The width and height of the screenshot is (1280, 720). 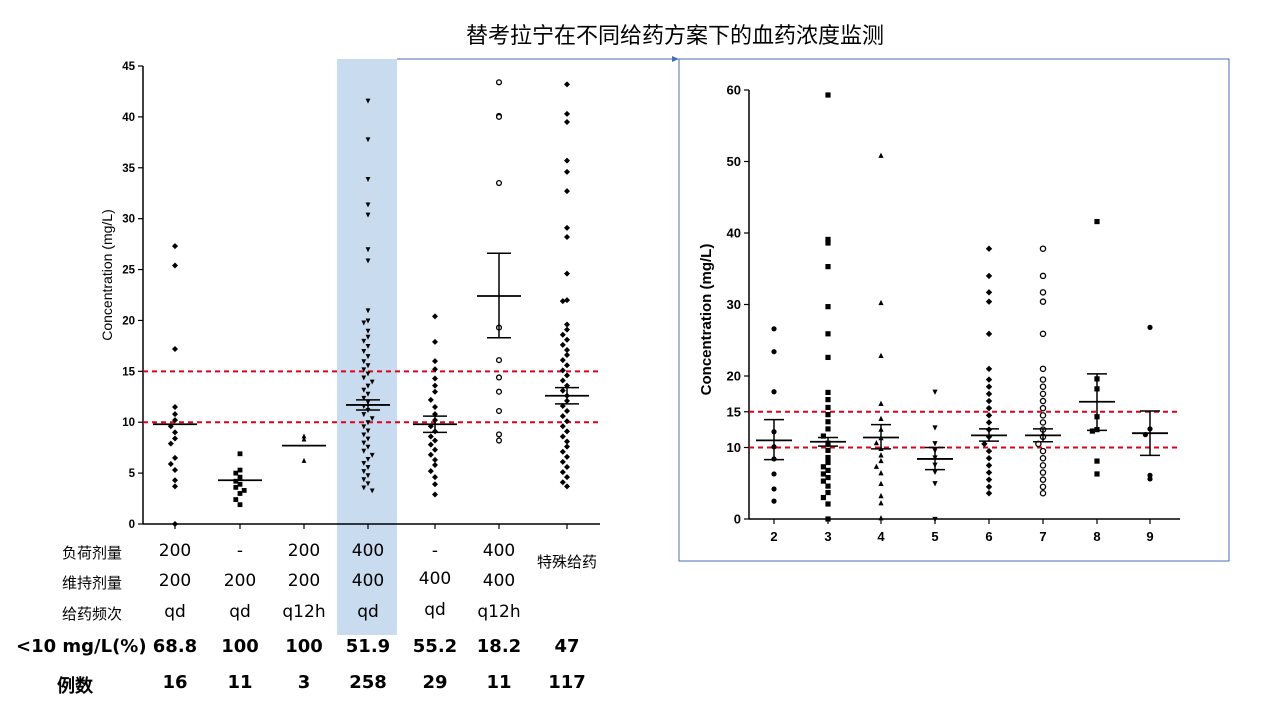 What do you see at coordinates (175, 646) in the screenshot?
I see `table-cell-pct: 68.8` at bounding box center [175, 646].